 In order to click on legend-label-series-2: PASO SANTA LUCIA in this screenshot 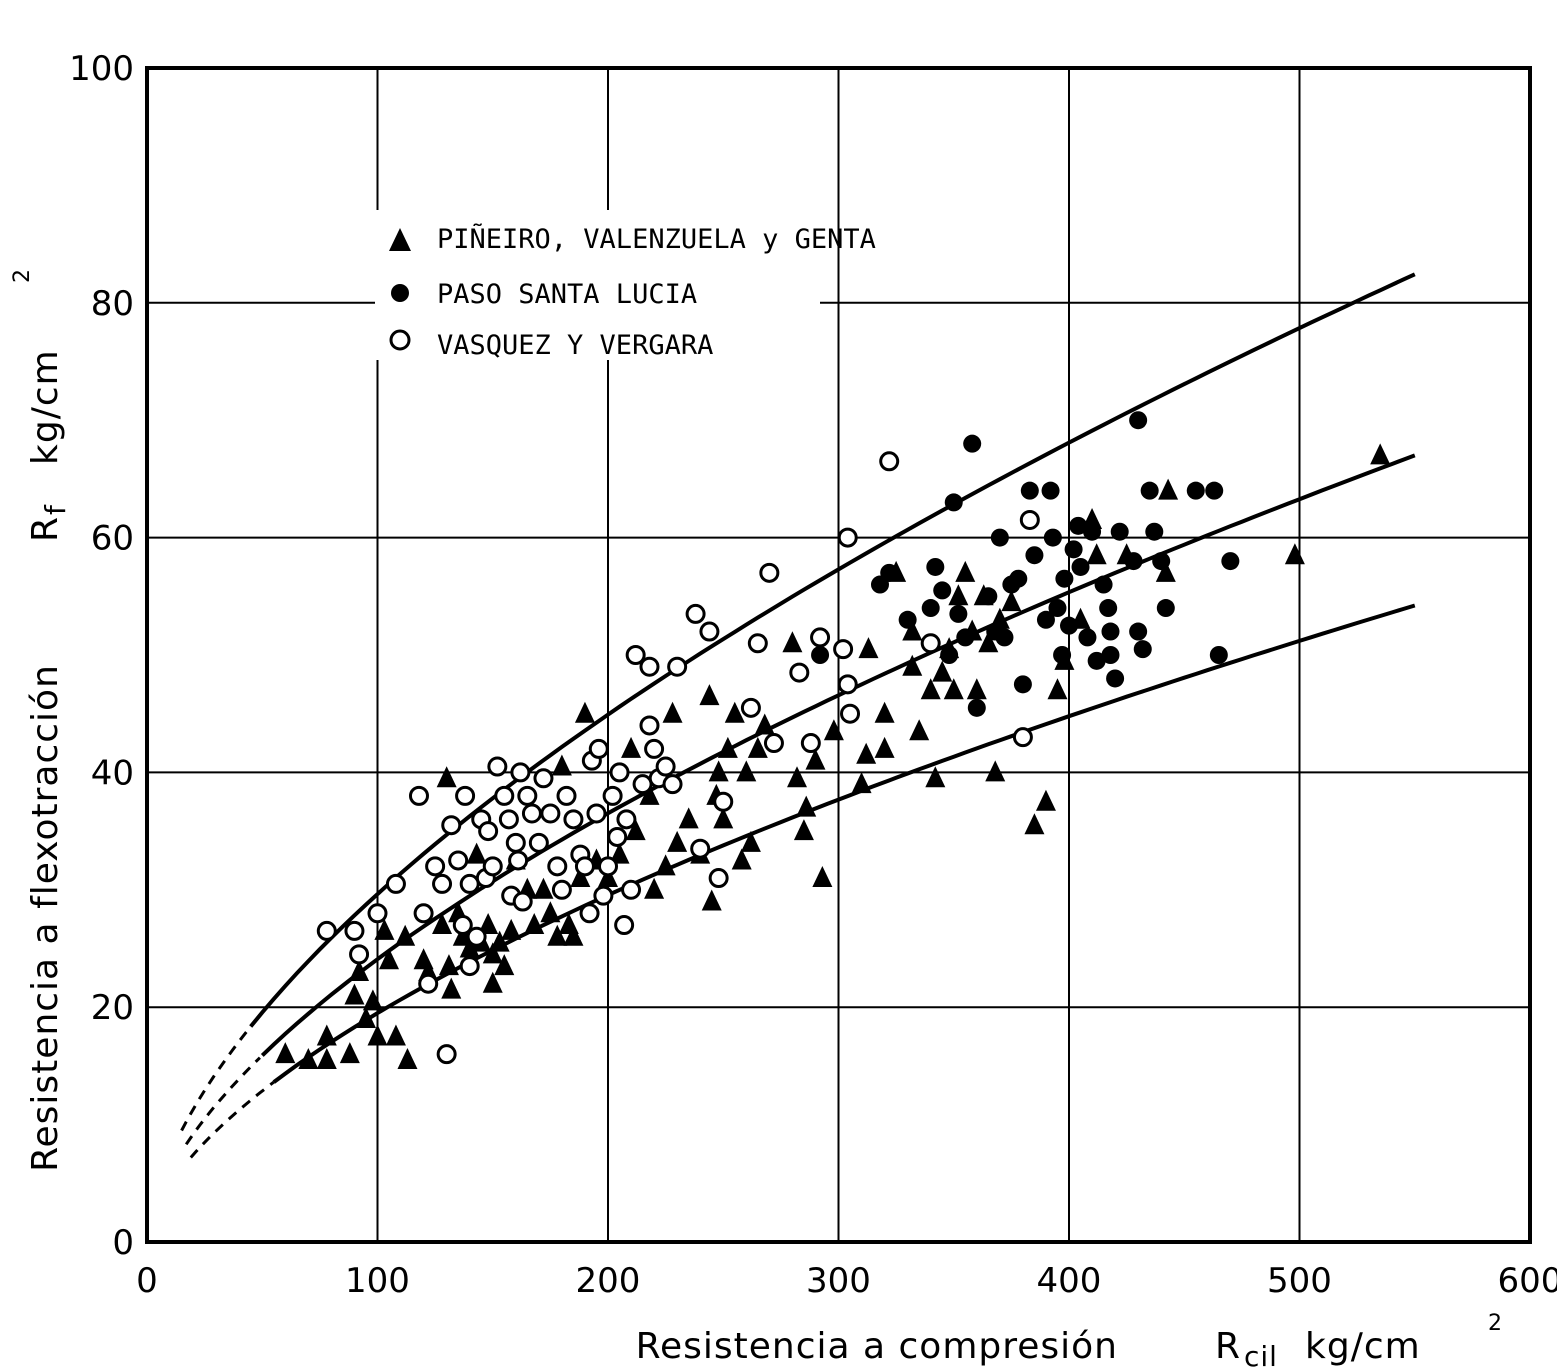, I will do `click(567, 294)`.